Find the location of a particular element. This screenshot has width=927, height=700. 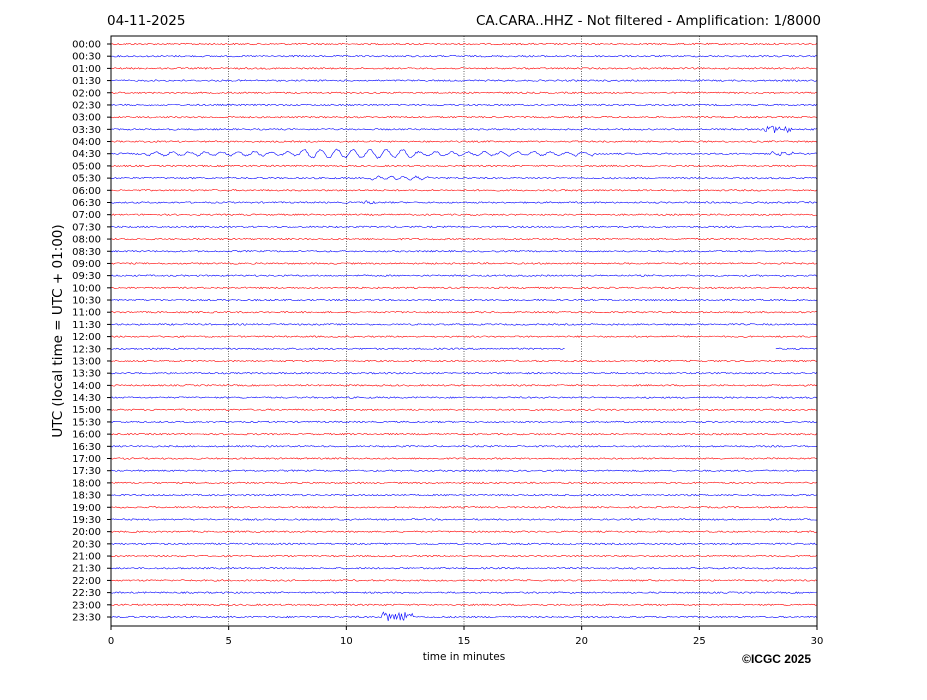

y-tick-label: 11:30 is located at coordinates (86, 325).